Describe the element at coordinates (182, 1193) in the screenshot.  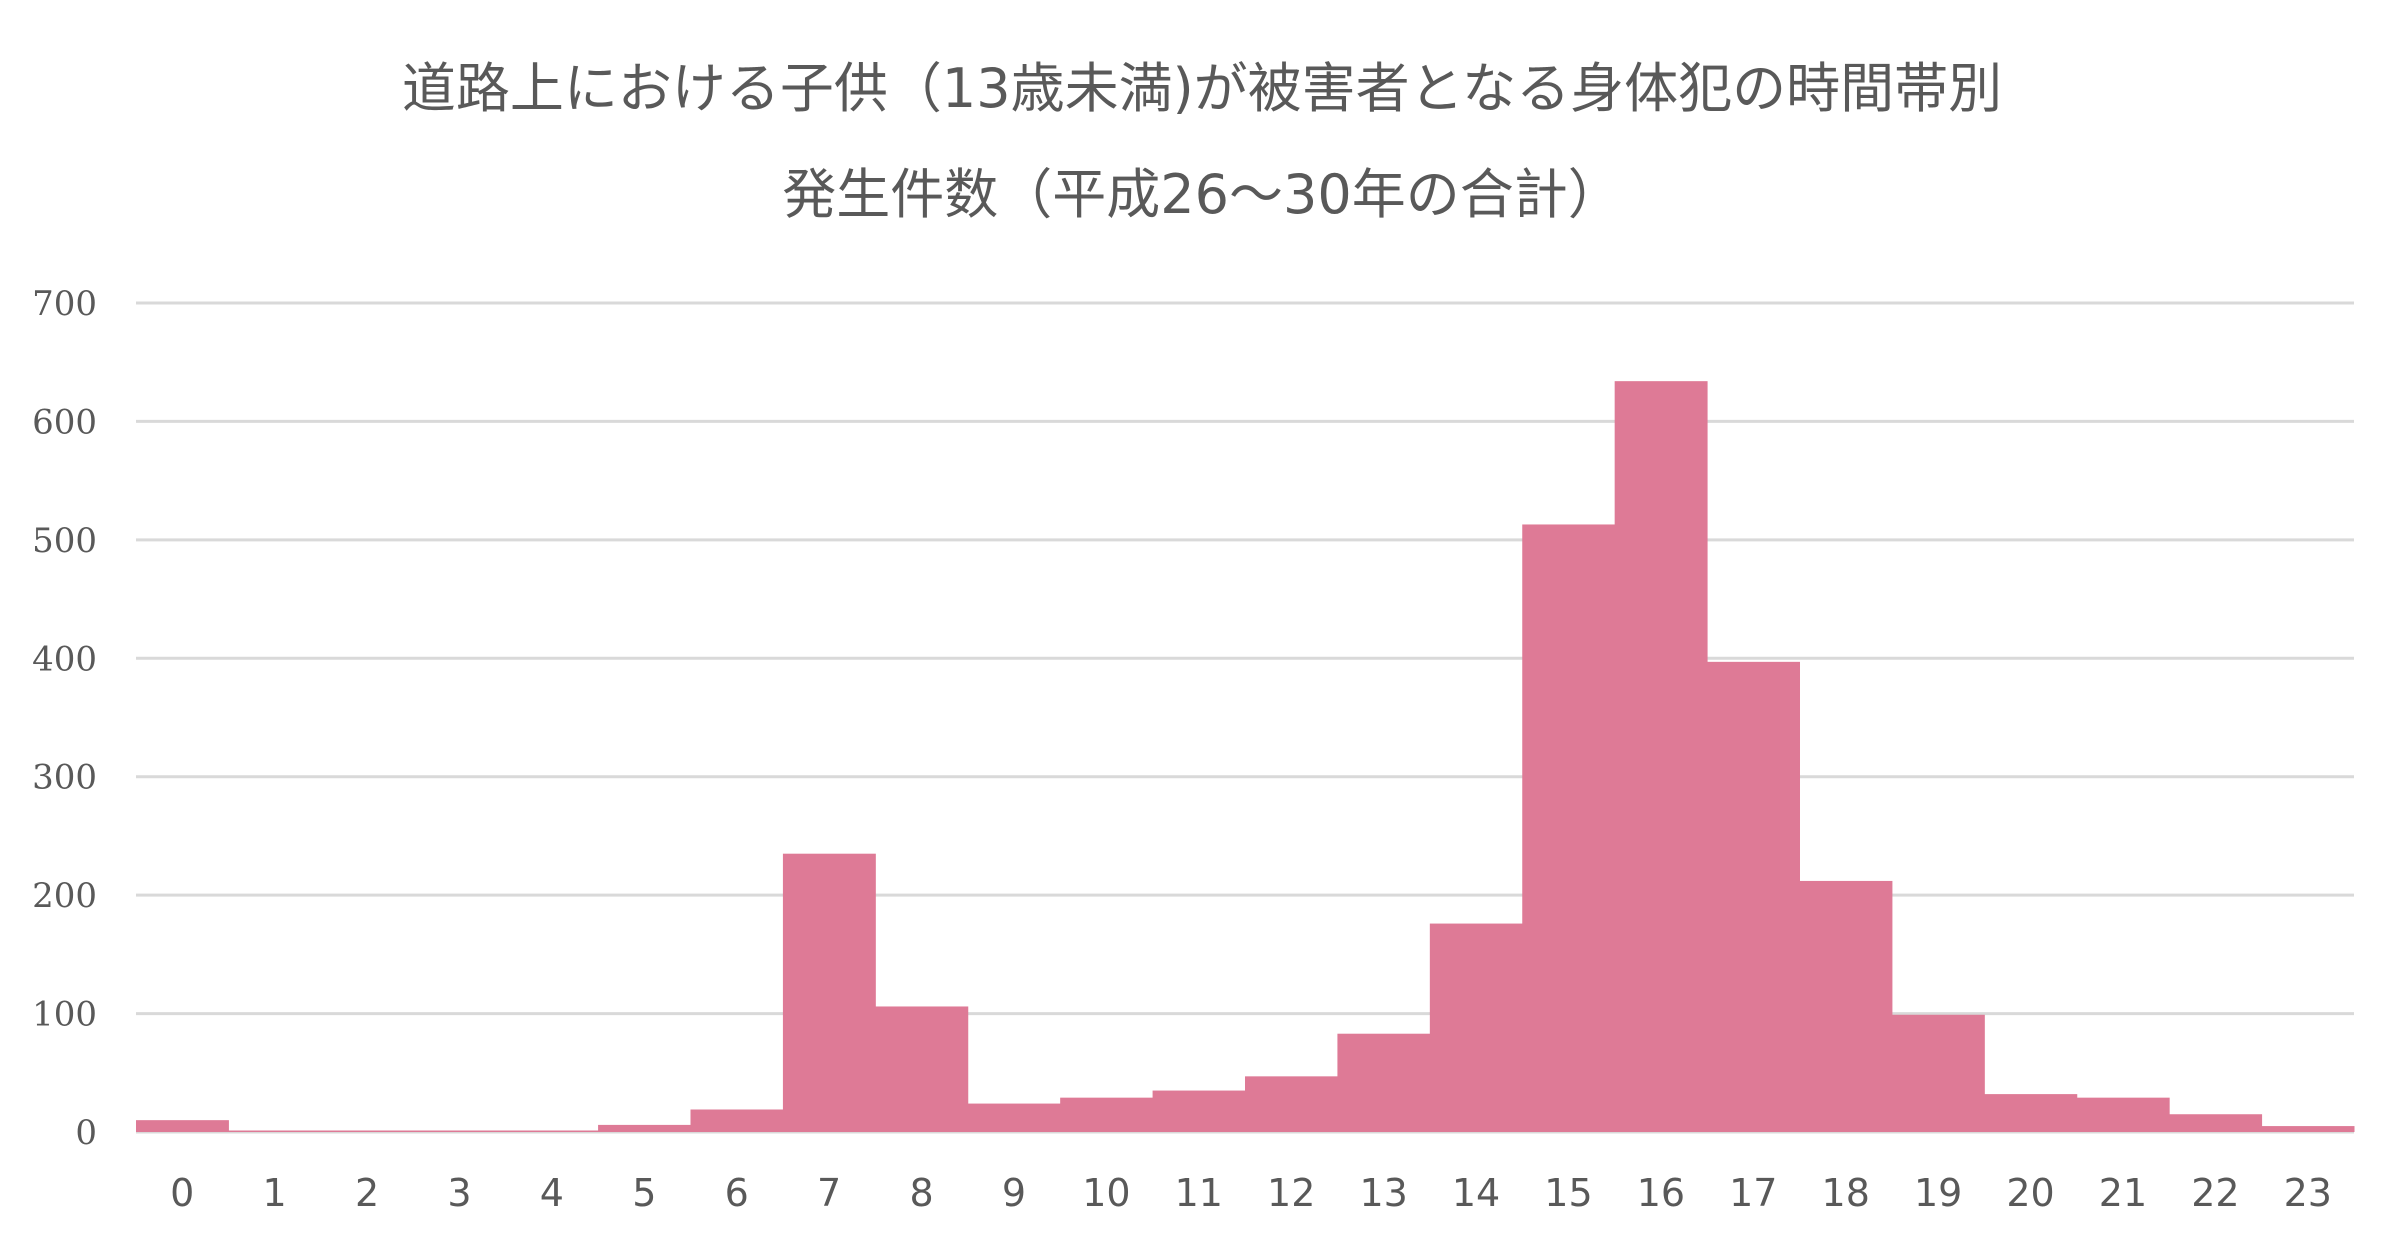
I see `x-tick-label: 0` at that location.